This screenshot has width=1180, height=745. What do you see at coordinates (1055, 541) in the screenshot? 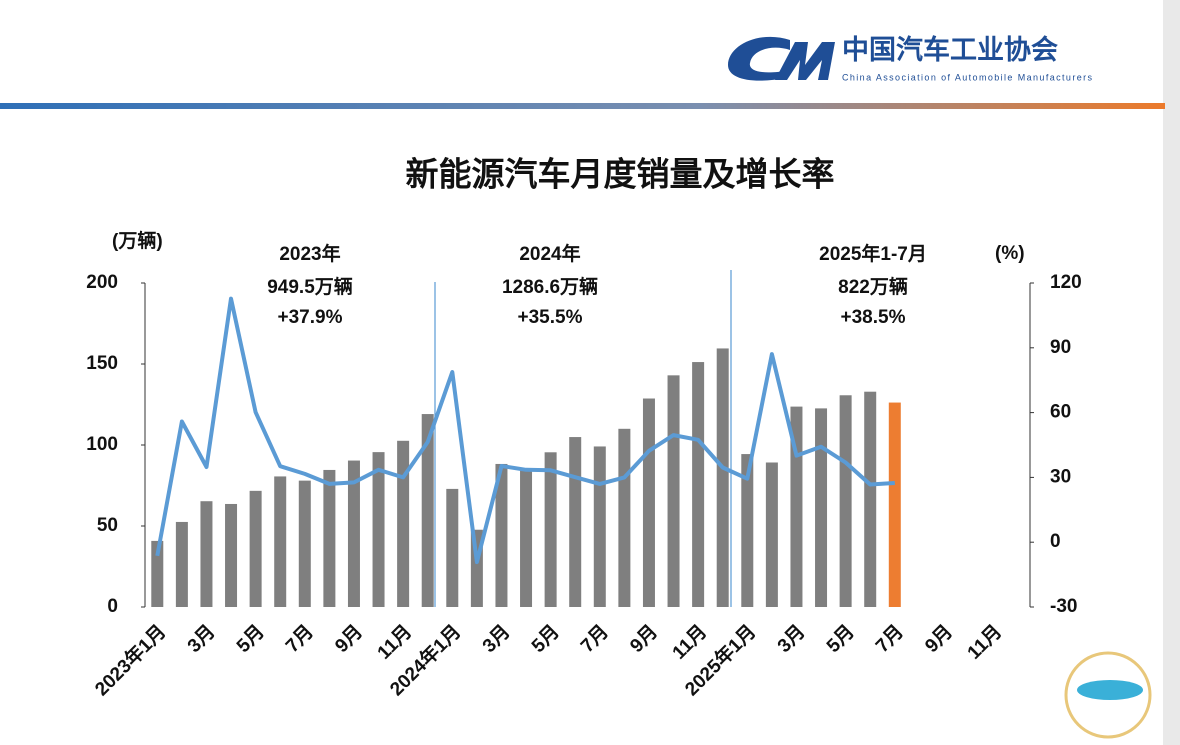
I see `y2-tick-label: 0` at bounding box center [1055, 541].